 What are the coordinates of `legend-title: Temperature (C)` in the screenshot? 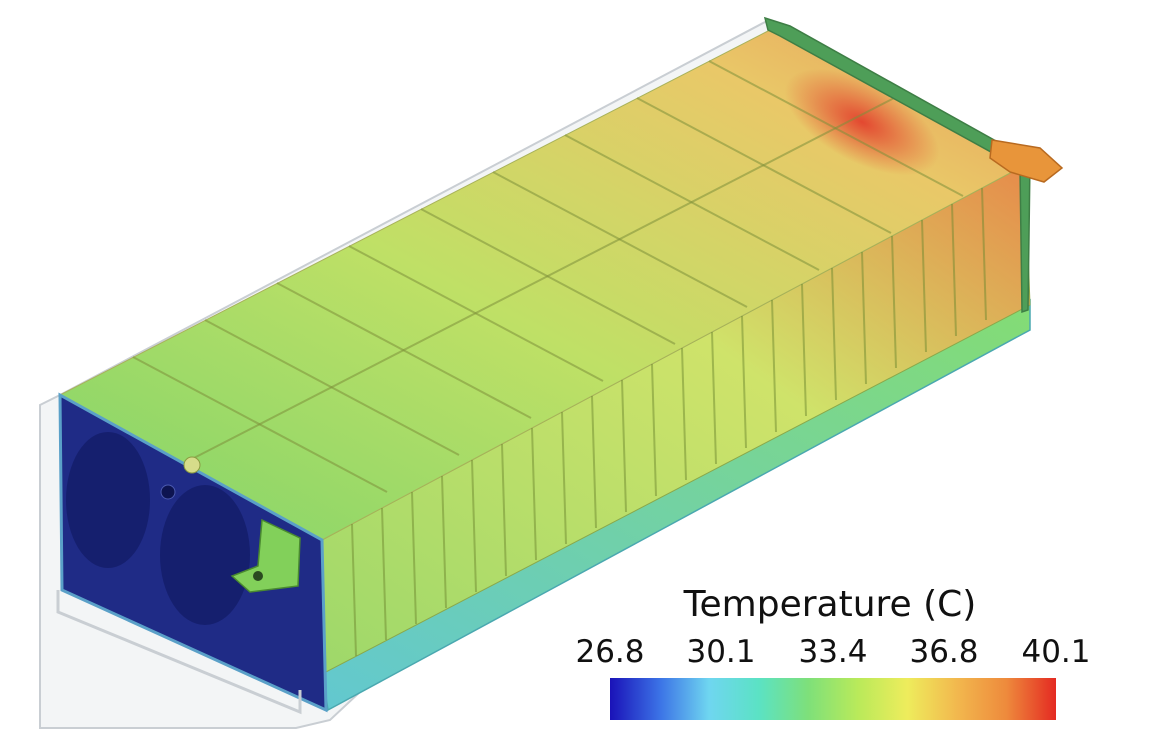 It's located at (830, 604).